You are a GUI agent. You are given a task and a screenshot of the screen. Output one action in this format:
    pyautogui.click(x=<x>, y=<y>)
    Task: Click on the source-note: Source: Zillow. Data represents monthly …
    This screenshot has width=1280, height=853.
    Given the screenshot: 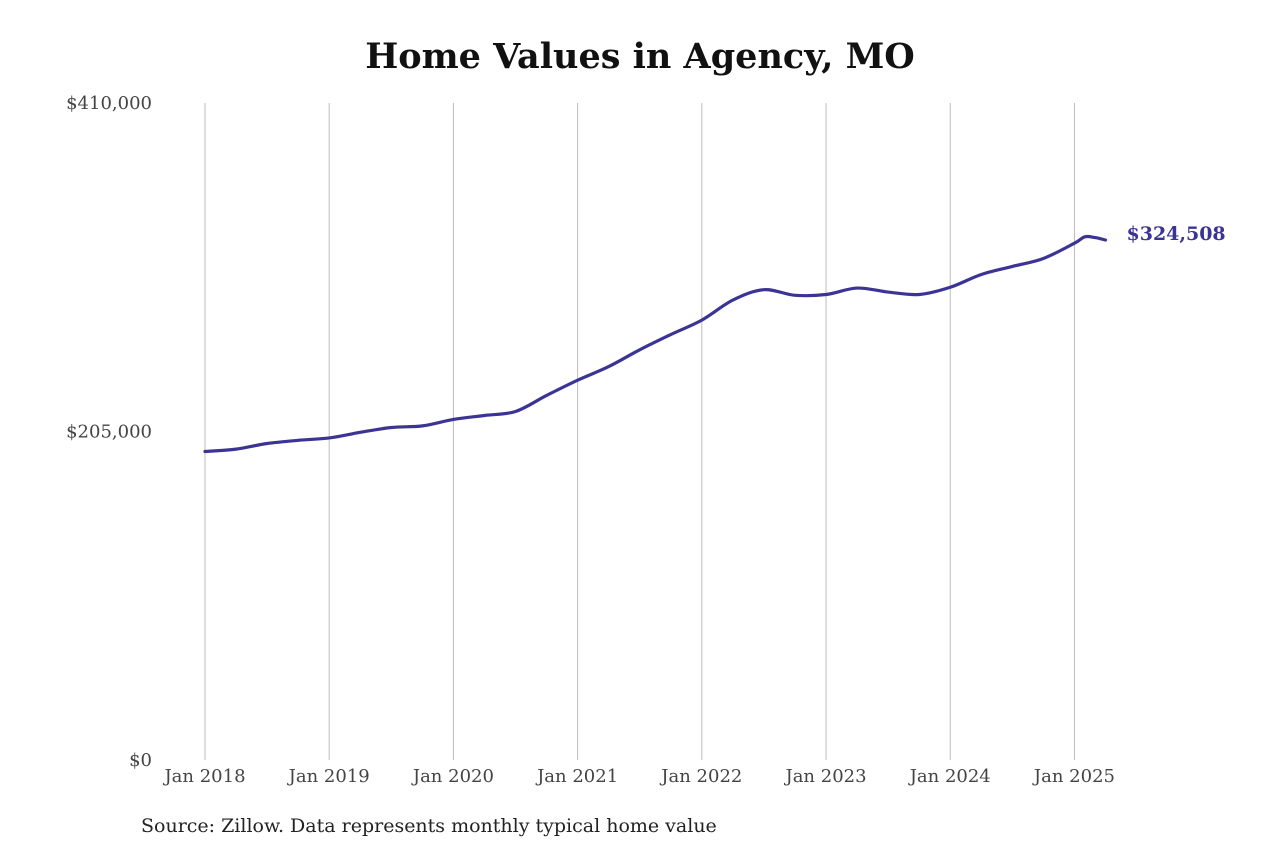 What is the action you would take?
    pyautogui.click(x=429, y=826)
    